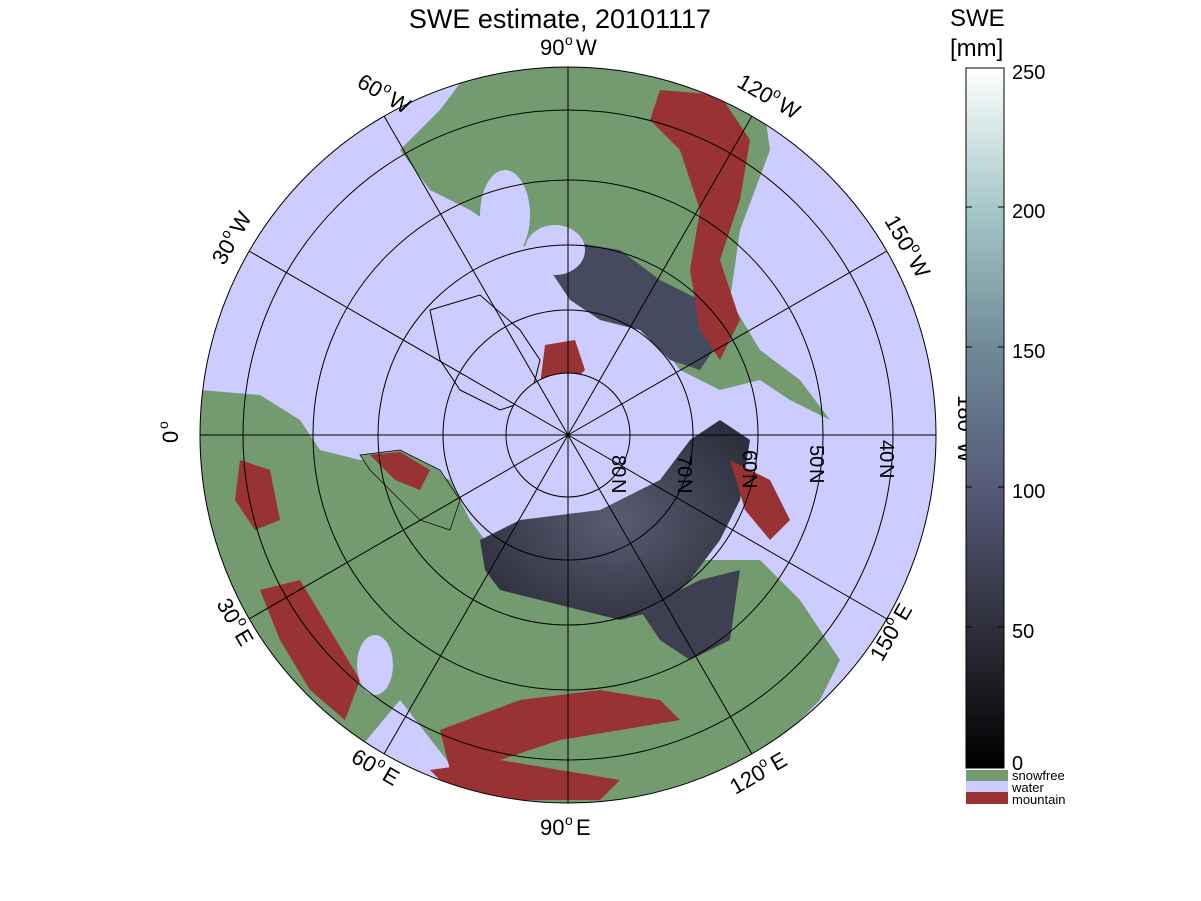 The width and height of the screenshot is (1201, 901). Describe the element at coordinates (816, 456) in the screenshot. I see `svg-text: 50` at that location.